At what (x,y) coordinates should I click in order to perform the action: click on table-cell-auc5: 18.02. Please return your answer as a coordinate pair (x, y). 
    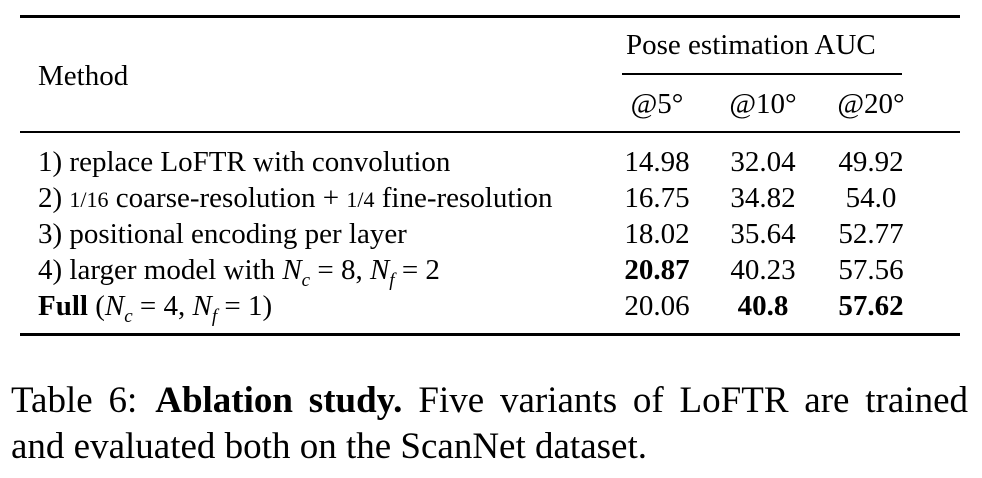
    Looking at the image, I should click on (657, 234).